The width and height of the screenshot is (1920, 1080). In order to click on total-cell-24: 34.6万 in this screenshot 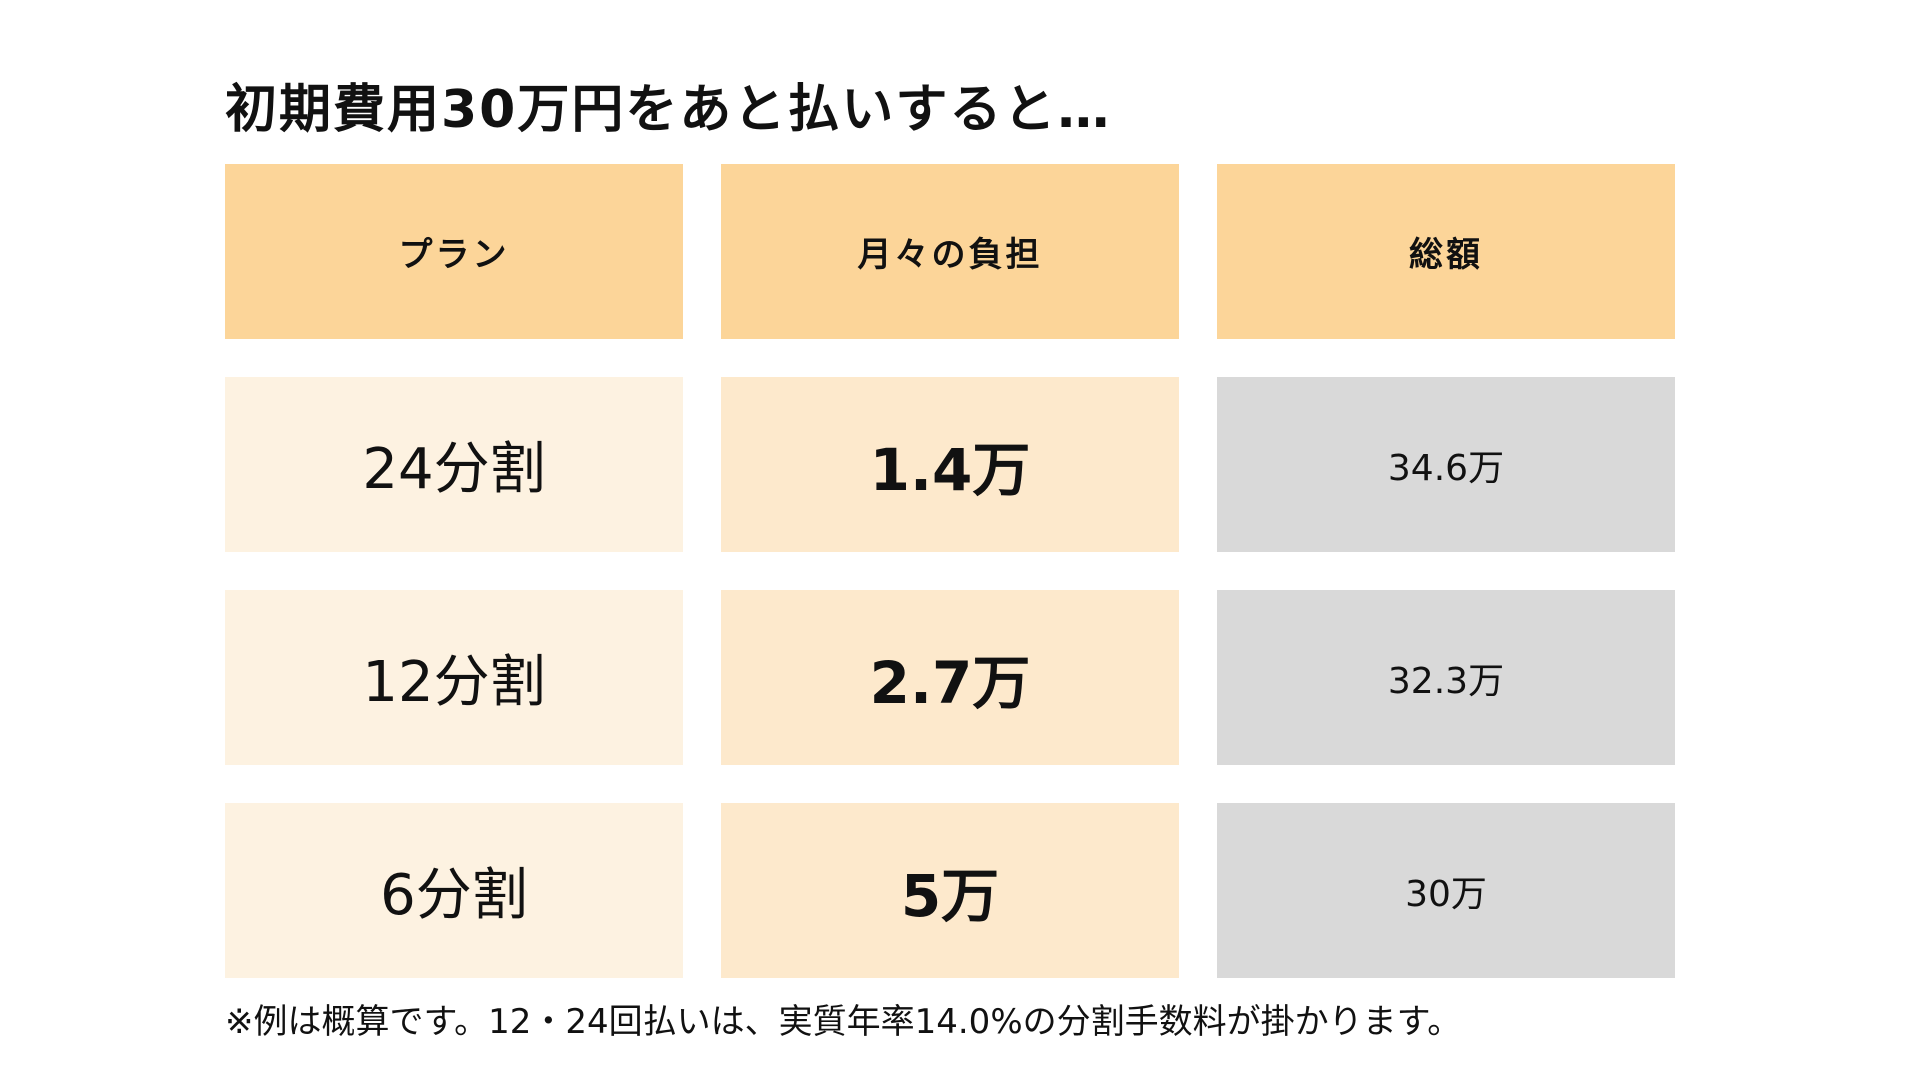, I will do `click(1446, 464)`.